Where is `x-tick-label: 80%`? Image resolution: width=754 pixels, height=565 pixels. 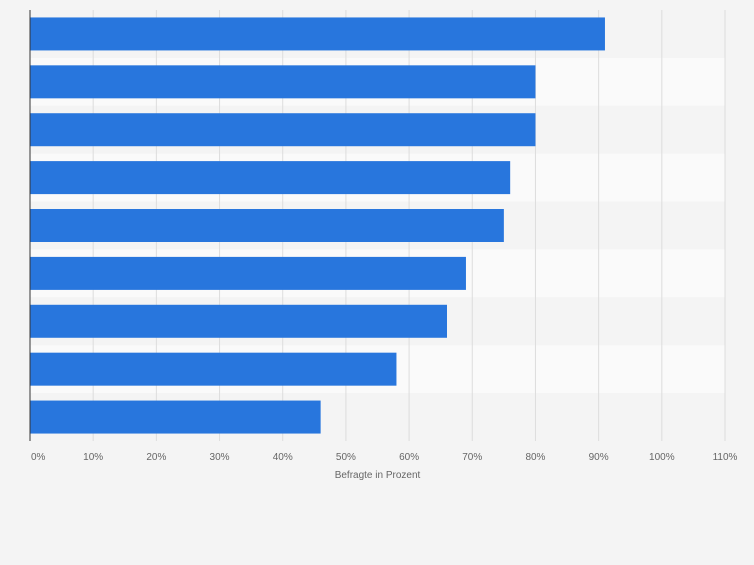
x-tick-label: 80% is located at coordinates (535, 457).